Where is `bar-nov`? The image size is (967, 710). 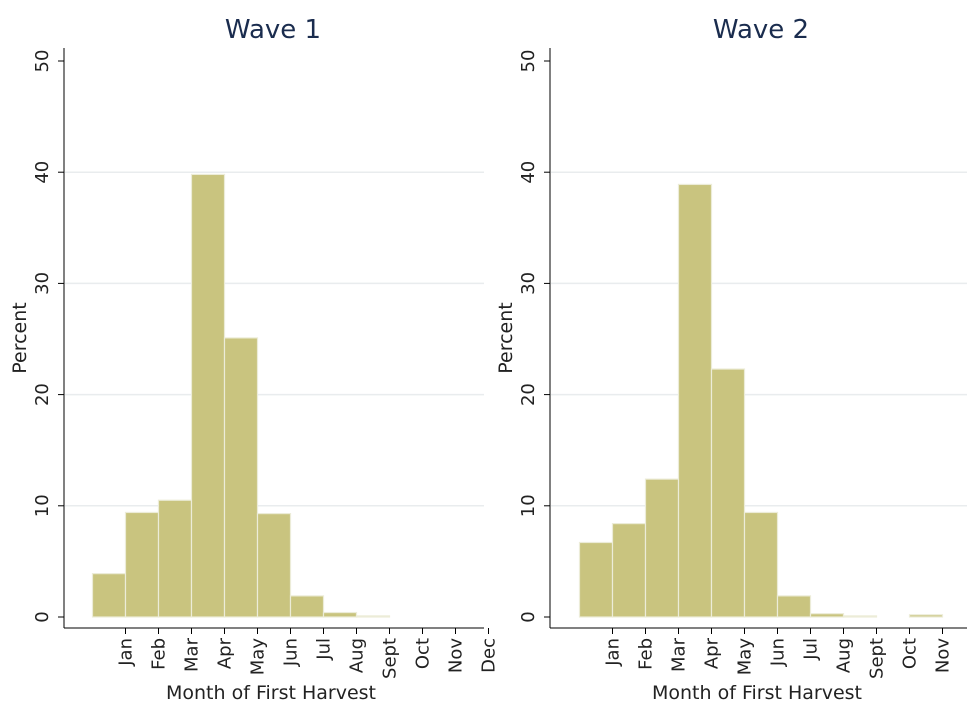 bar-nov is located at coordinates (926, 616).